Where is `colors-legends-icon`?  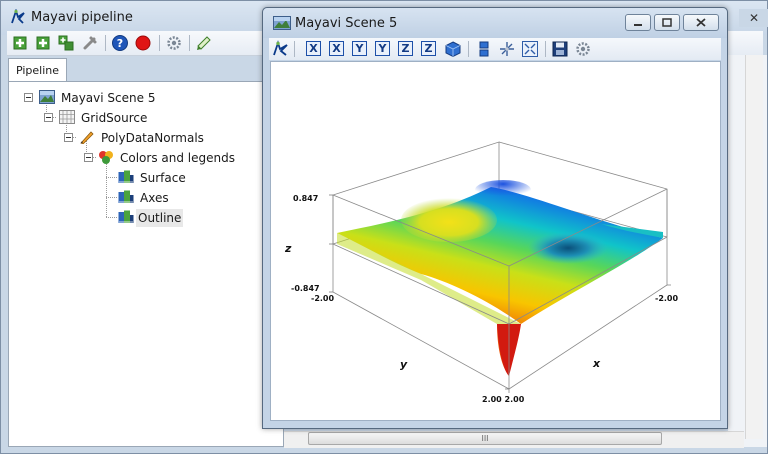
colors-legends-icon is located at coordinates (106, 157).